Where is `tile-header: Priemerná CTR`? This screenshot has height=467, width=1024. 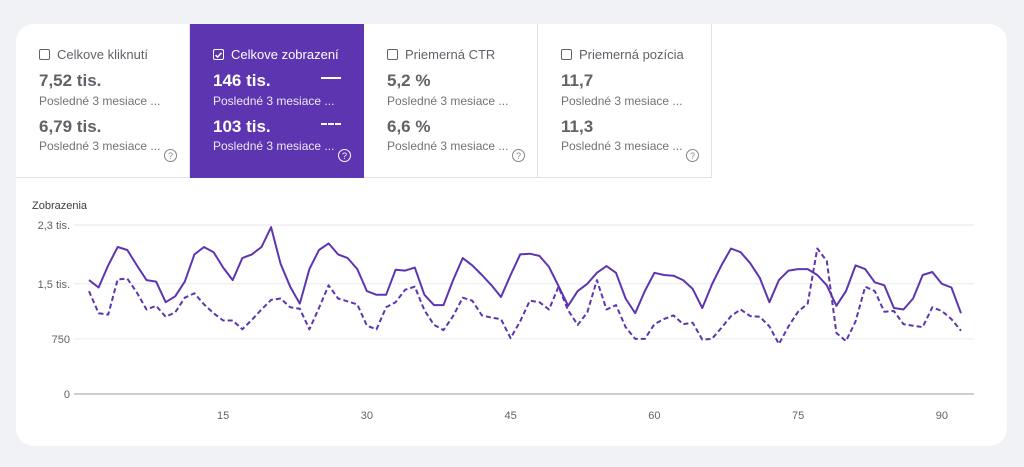 tile-header: Priemerná CTR is located at coordinates (441, 54).